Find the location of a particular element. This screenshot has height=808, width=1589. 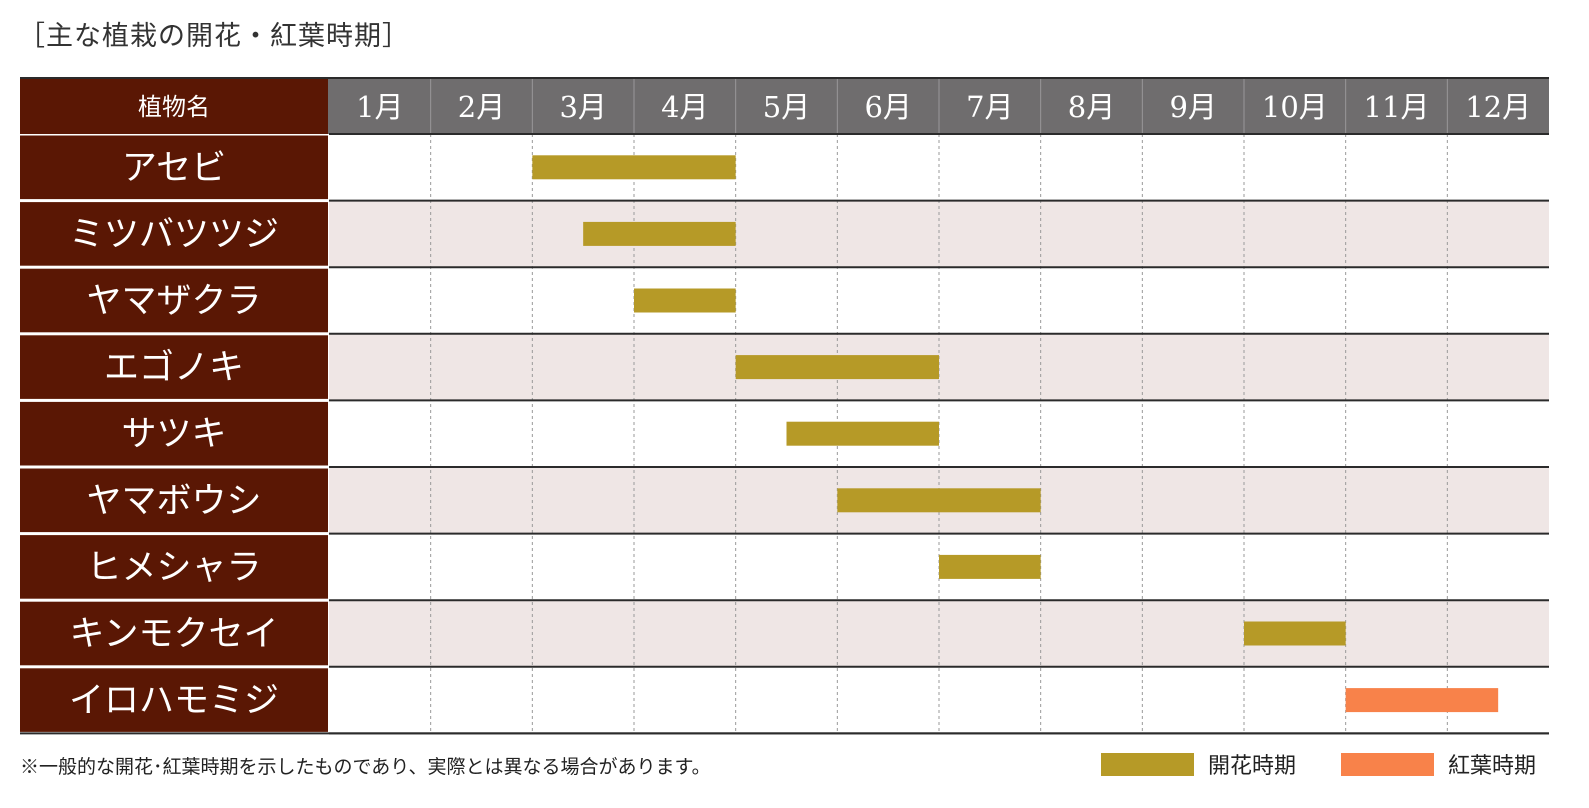

month-label: 6月 is located at coordinates (887, 107).